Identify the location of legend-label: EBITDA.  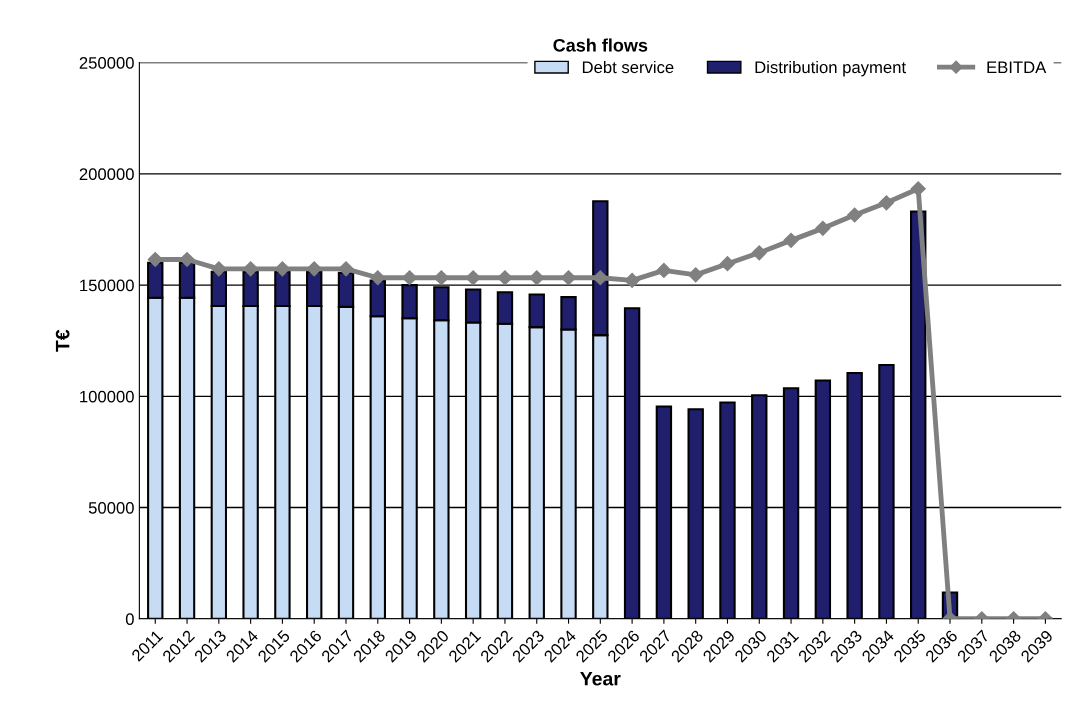
(1017, 67).